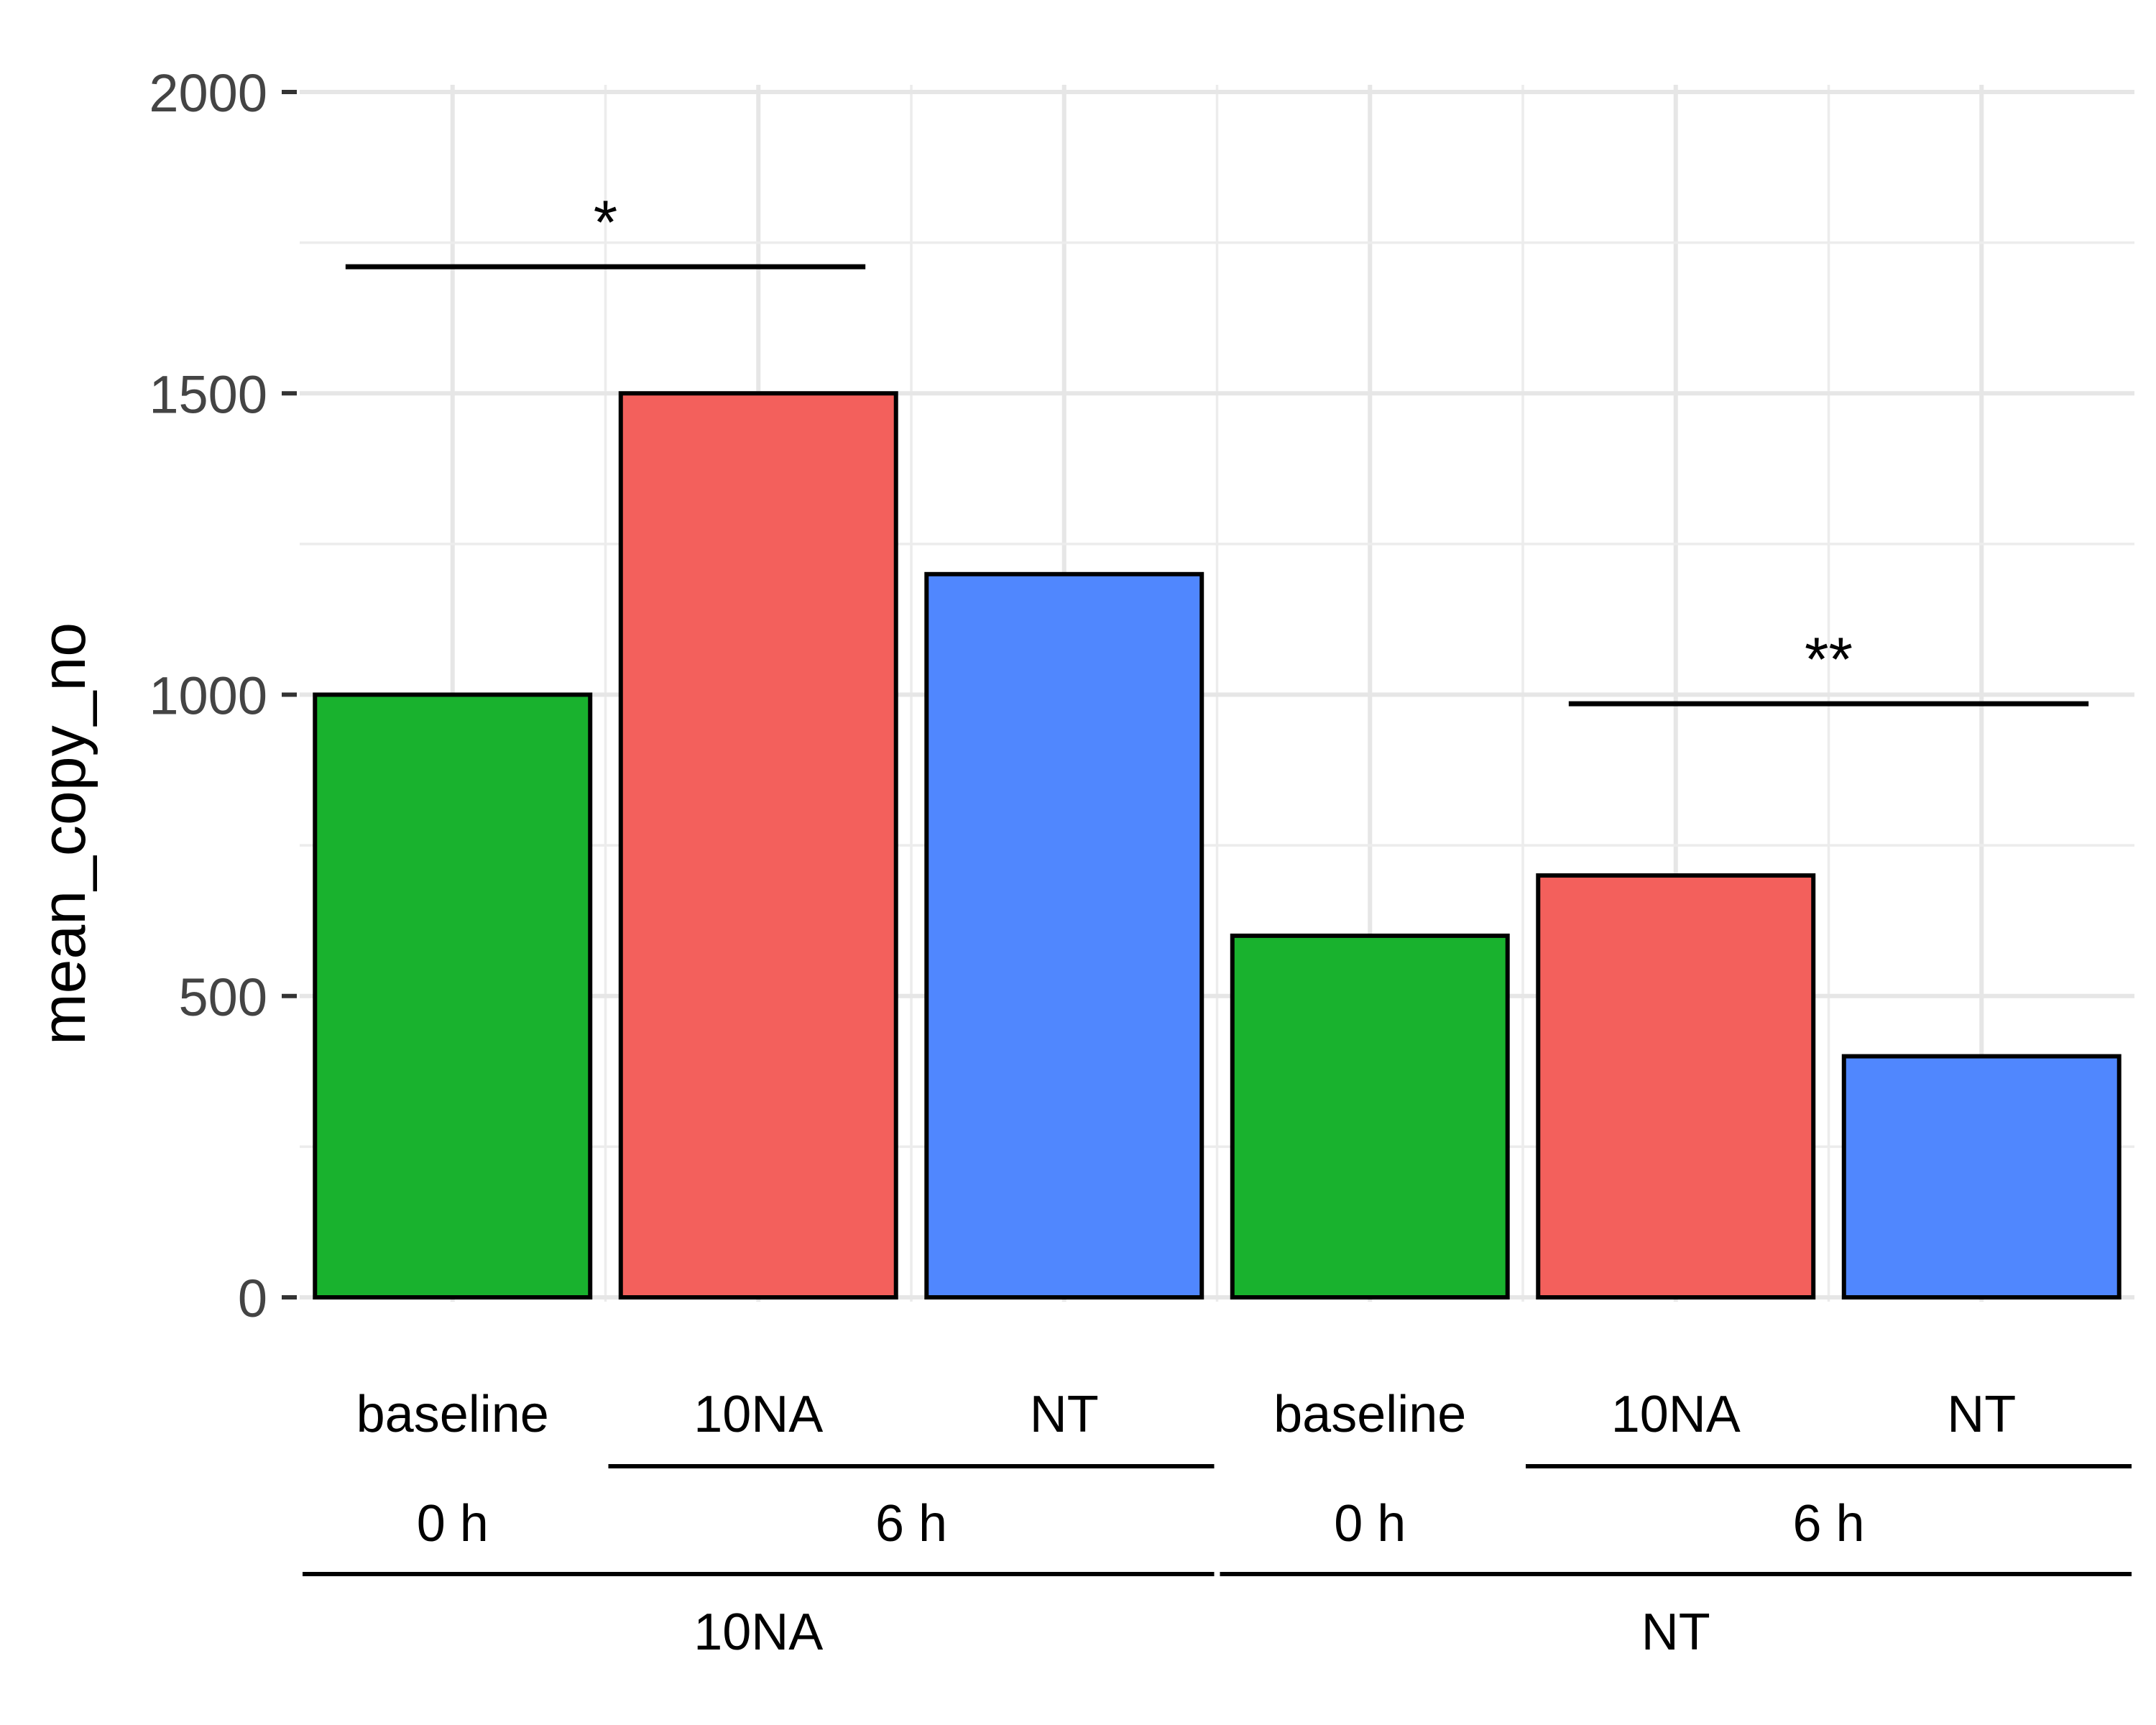 The image size is (2156, 1725). Describe the element at coordinates (208, 394) in the screenshot. I see `y-tick-label: 1500` at that location.